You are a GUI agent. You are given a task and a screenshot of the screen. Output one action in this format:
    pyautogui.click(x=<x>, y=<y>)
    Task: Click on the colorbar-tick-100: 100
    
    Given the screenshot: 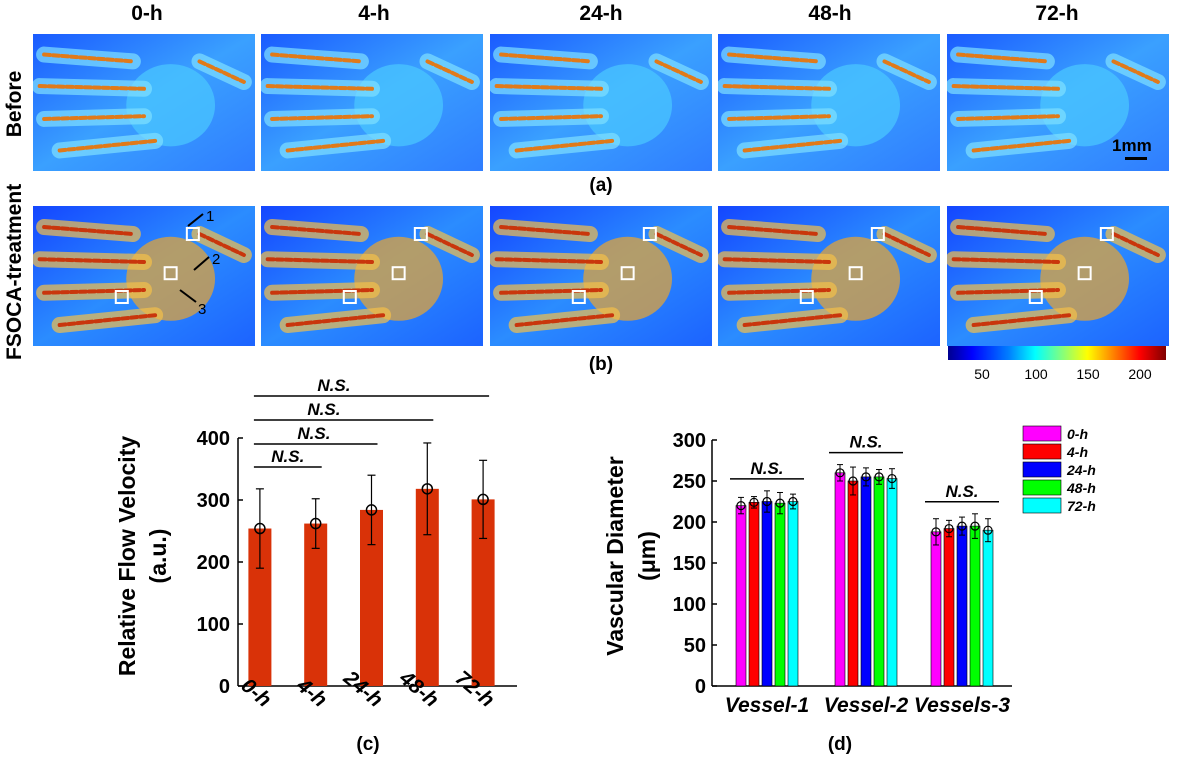 What is the action you would take?
    pyautogui.click(x=1036, y=374)
    